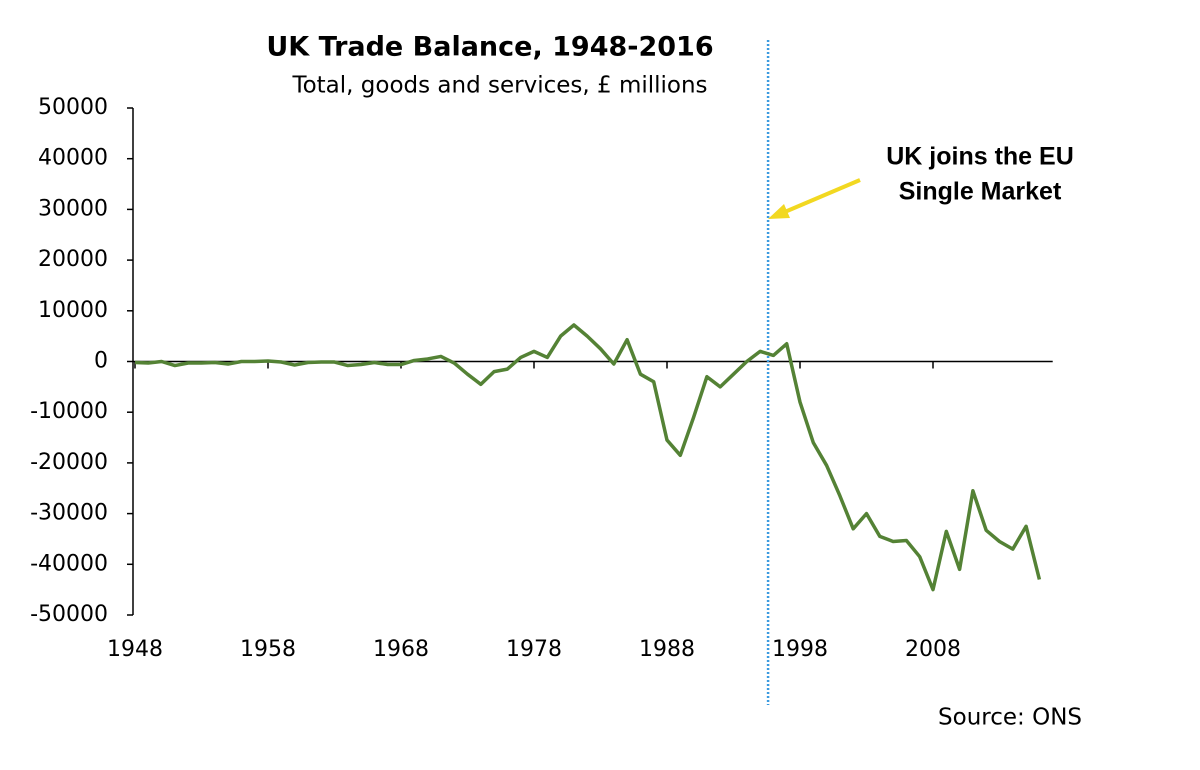 Image resolution: width=1200 pixels, height=770 pixels. I want to click on x-tick-label: 1968, so click(401, 649).